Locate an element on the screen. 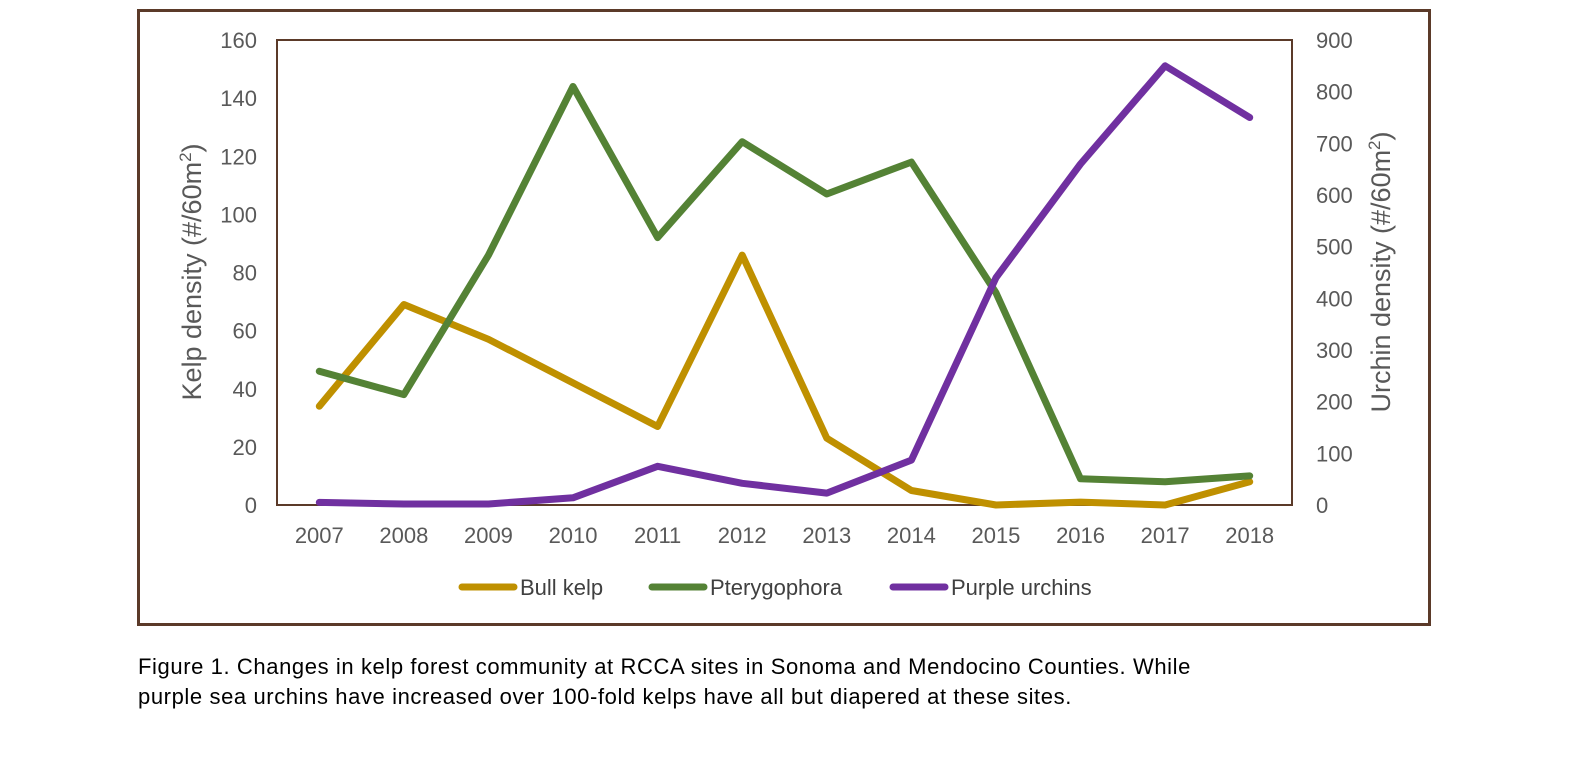 The image size is (1576, 774). left-tick-label: 40 is located at coordinates (245, 389).